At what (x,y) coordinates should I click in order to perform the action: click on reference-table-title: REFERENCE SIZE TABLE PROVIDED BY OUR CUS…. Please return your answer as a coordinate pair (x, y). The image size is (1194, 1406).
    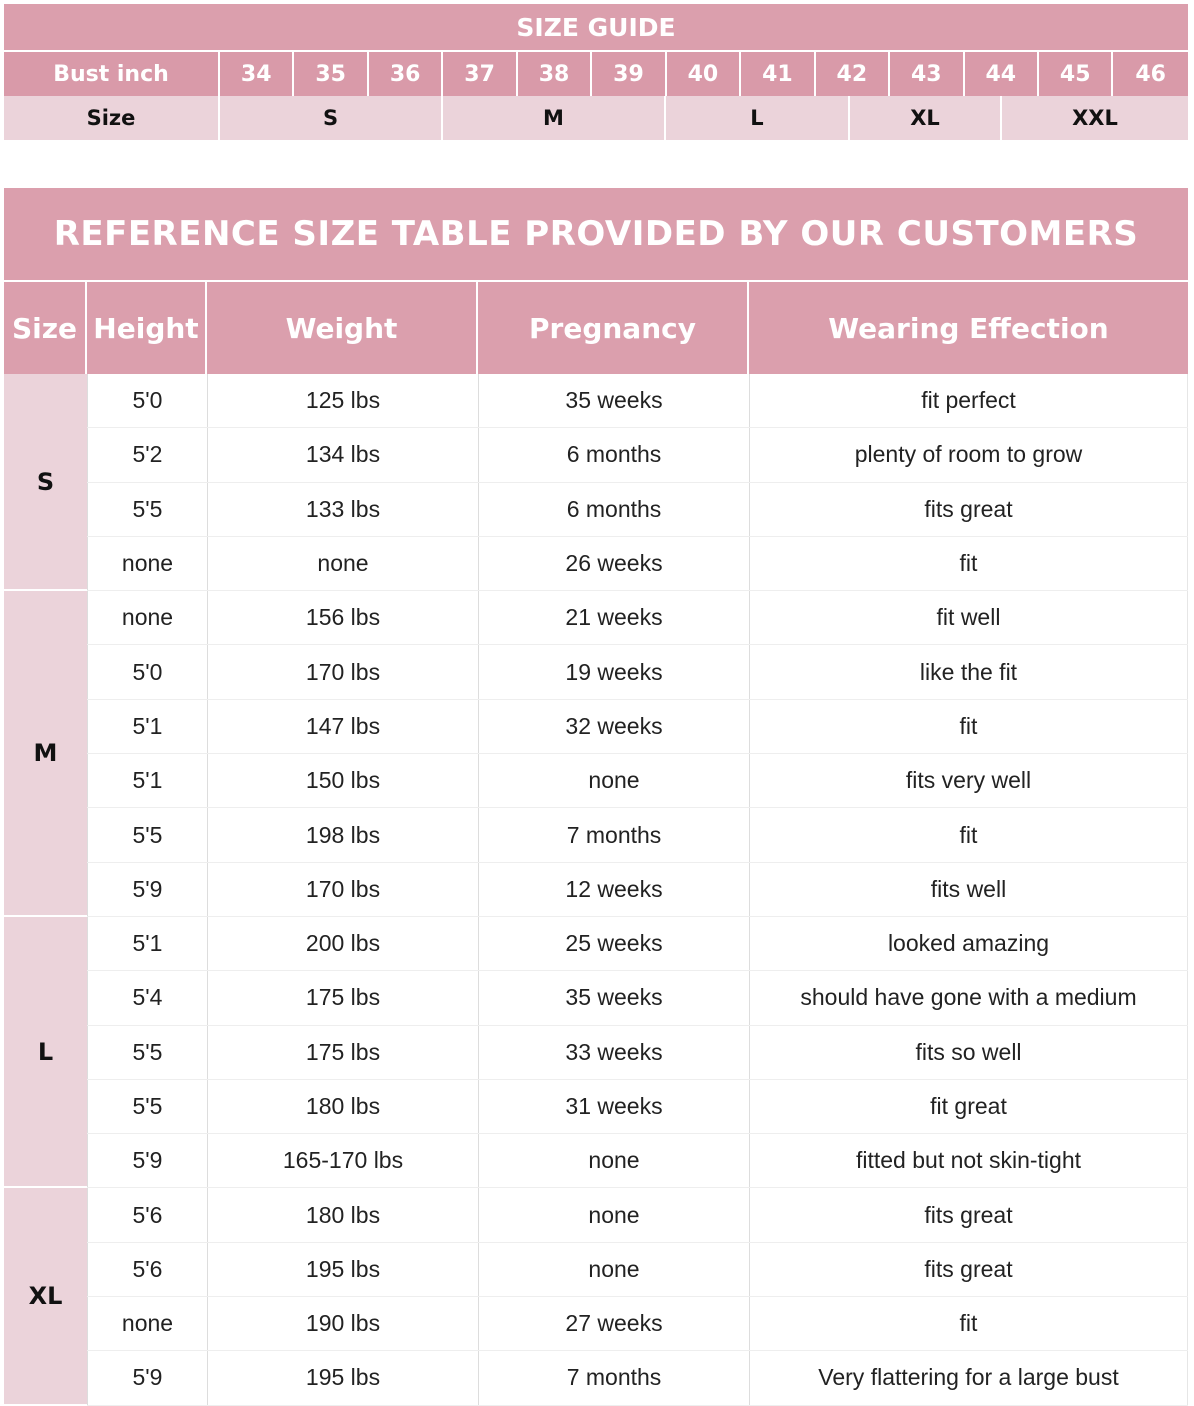
    Looking at the image, I should click on (596, 235).